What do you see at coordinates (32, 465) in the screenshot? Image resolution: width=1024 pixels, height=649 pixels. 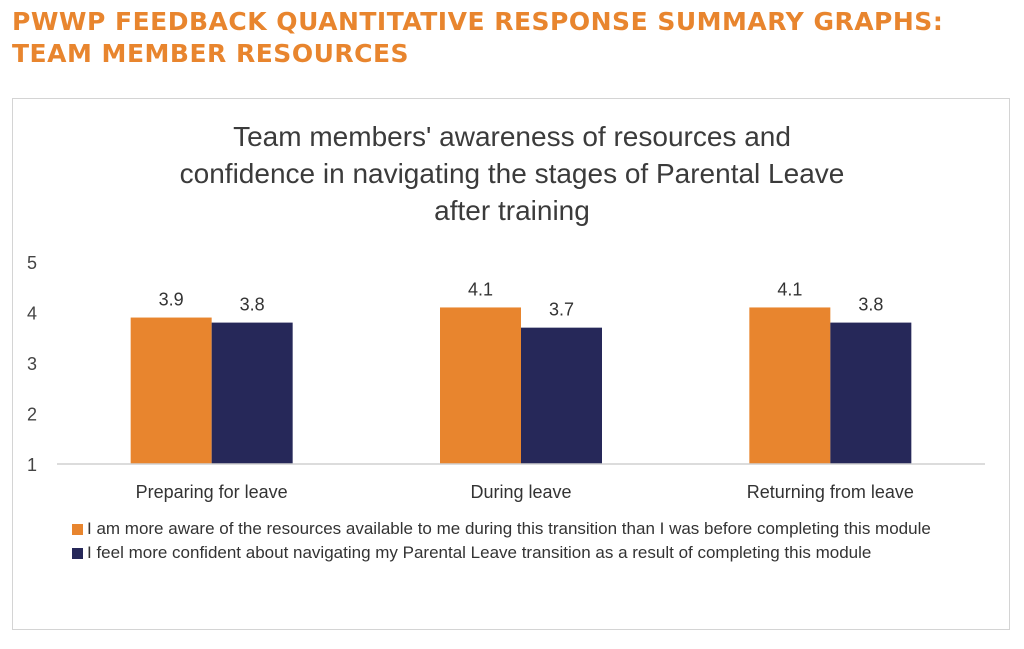 I see `y-tick-label: 1` at bounding box center [32, 465].